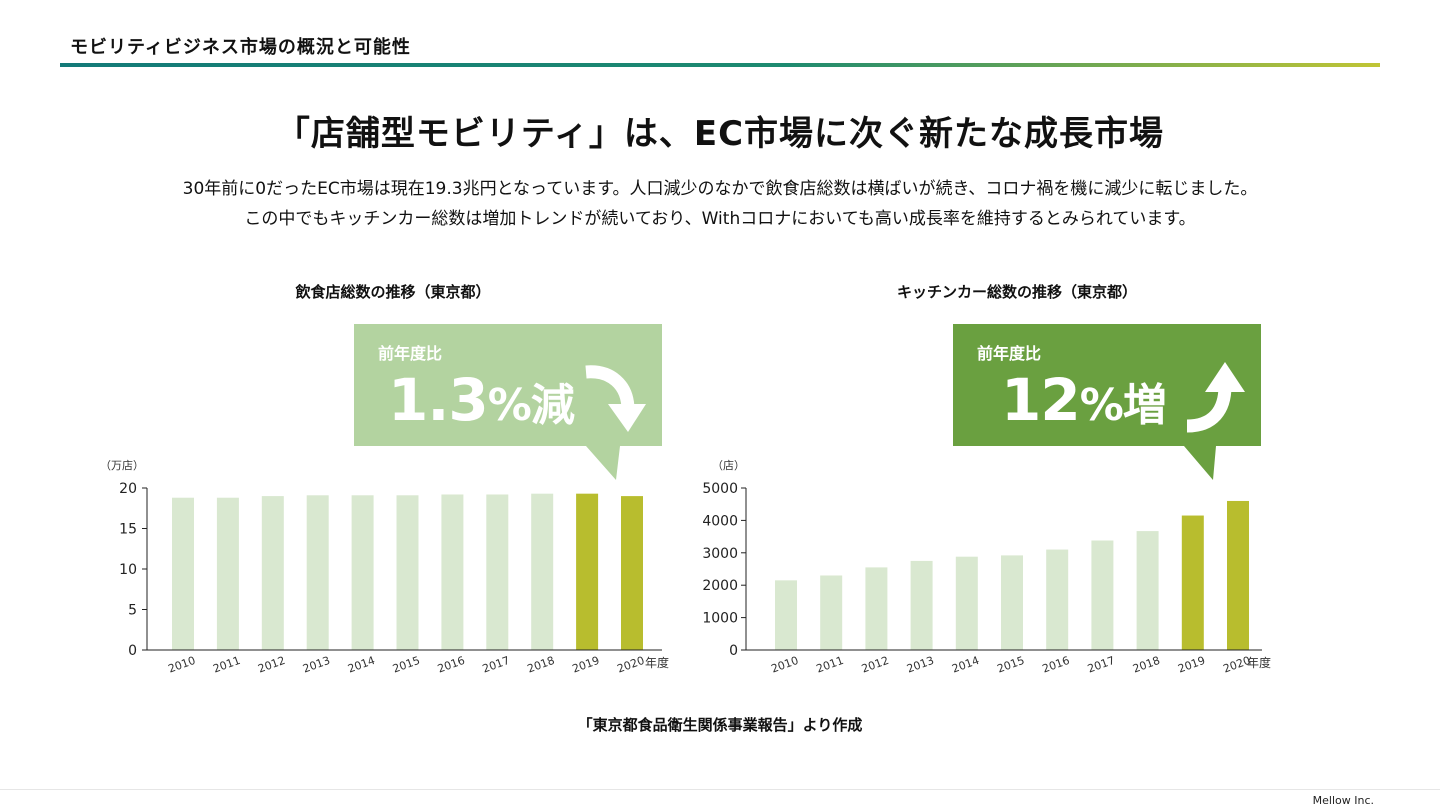  Describe the element at coordinates (720, 619) in the screenshot. I see `y-tick-label-1000: 1000` at that location.